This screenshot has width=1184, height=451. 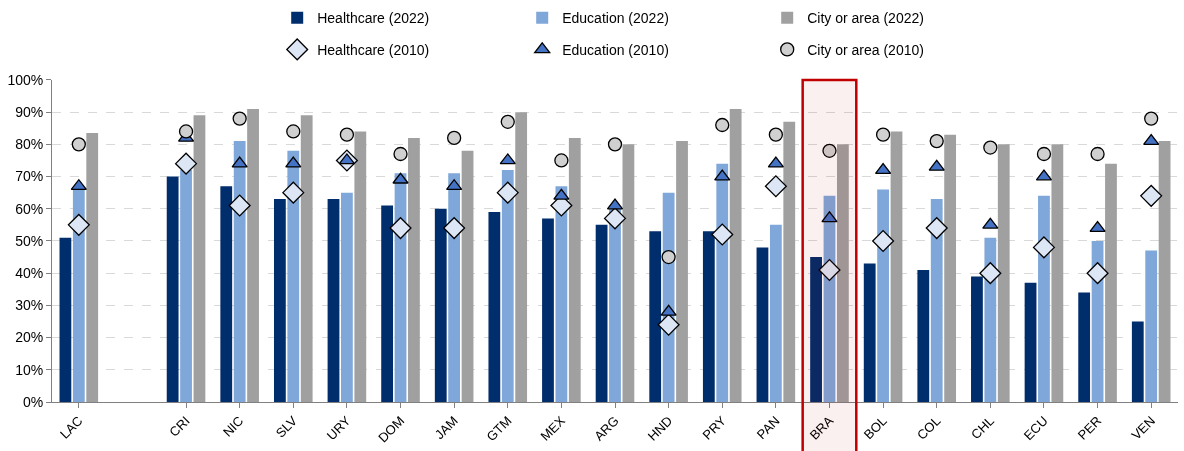 I want to click on y-tick-label: 60%, so click(x=29, y=208).